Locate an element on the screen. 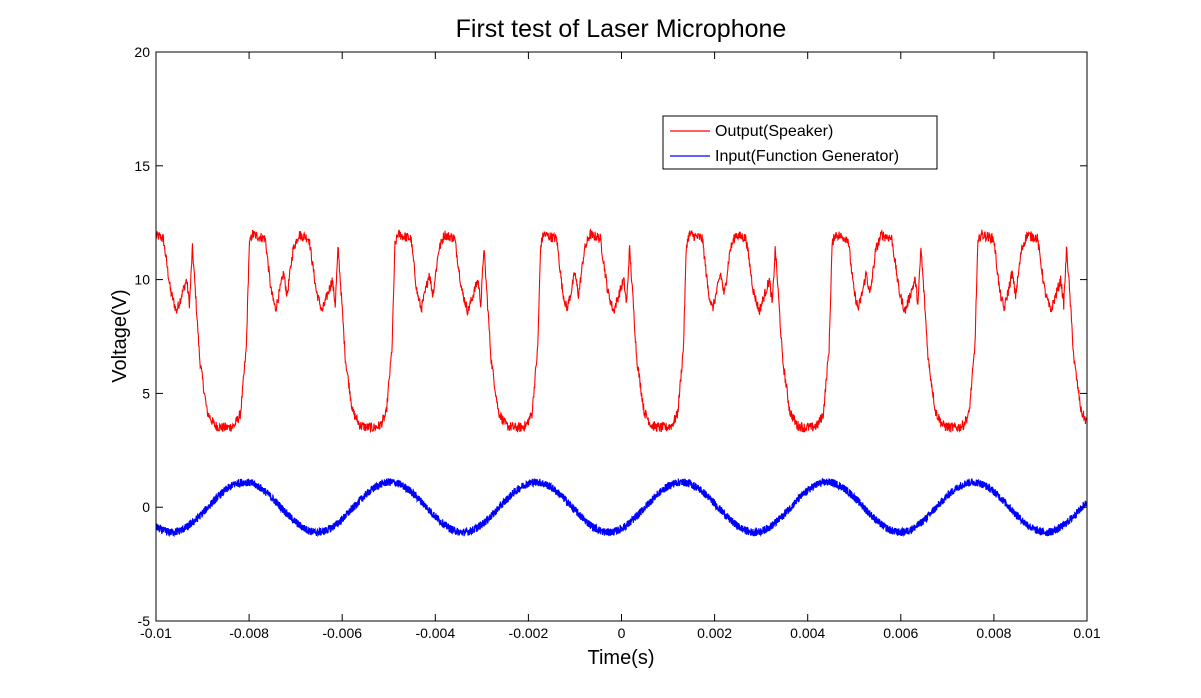 The height and width of the screenshot is (698, 1201). legend-entry-input: Input(Function Generator) is located at coordinates (807, 156).